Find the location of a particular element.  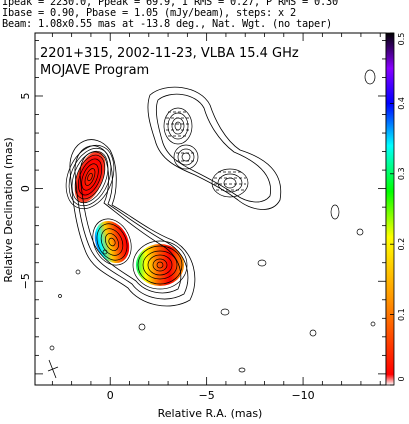

plot-title: 2201+315, 2002-11-23, VLBA 15.4 GHz is located at coordinates (169, 53).